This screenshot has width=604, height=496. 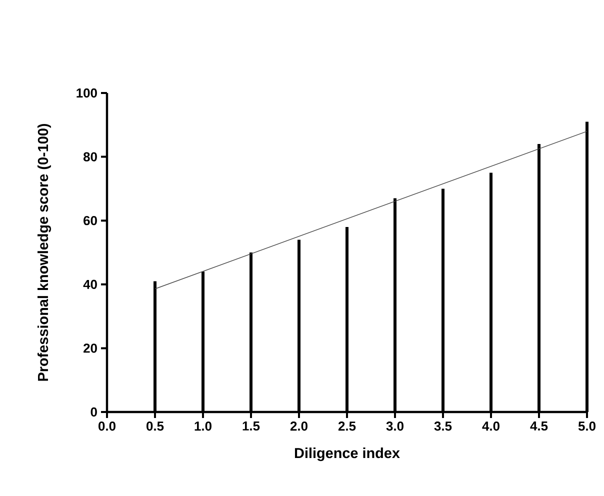 What do you see at coordinates (491, 426) in the screenshot?
I see `x-tick-label: 4.0` at bounding box center [491, 426].